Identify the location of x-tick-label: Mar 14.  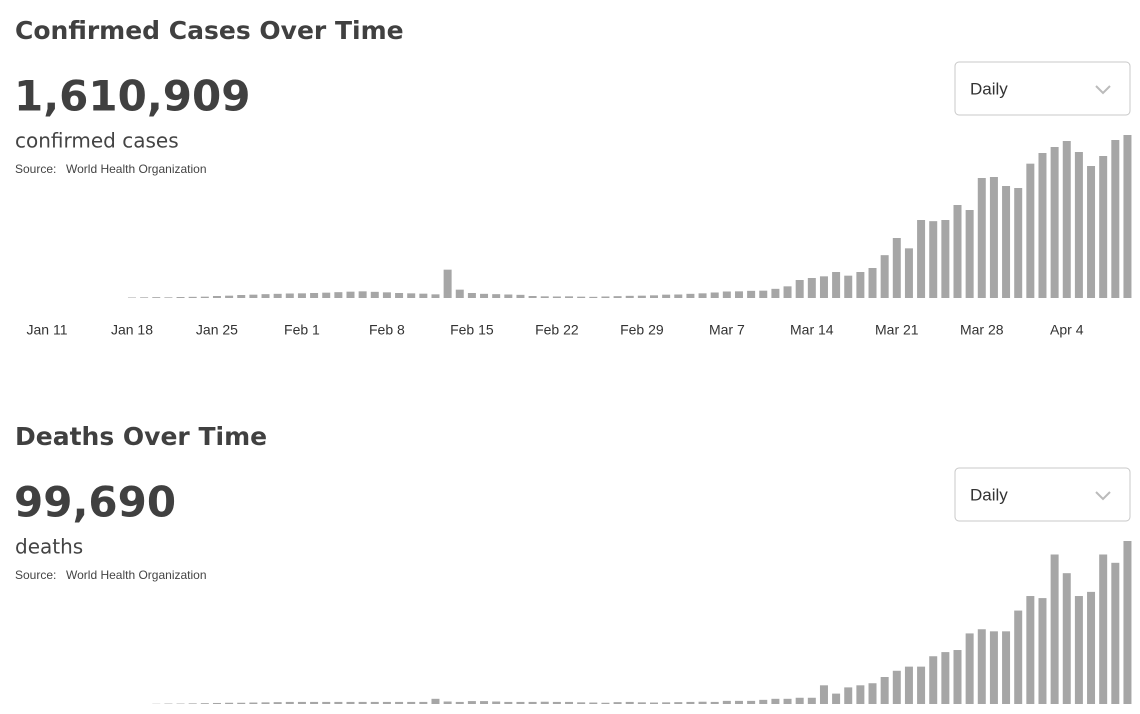
(812, 330).